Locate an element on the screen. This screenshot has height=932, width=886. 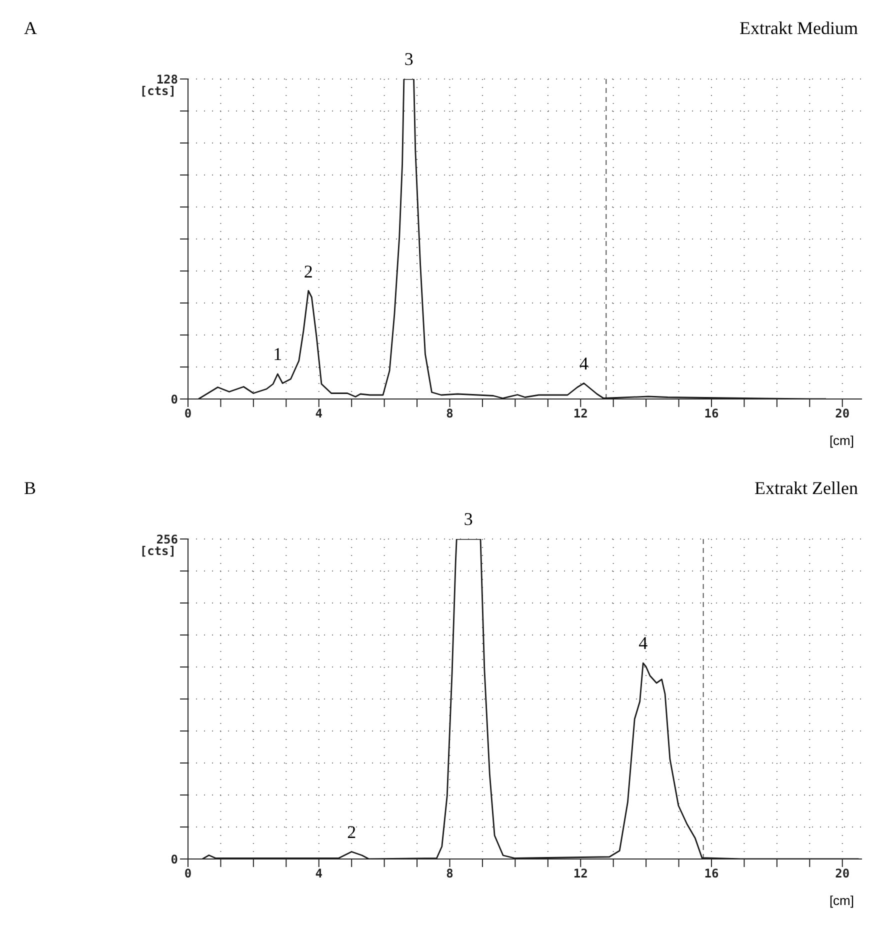
text: B is located at coordinates (30, 488).